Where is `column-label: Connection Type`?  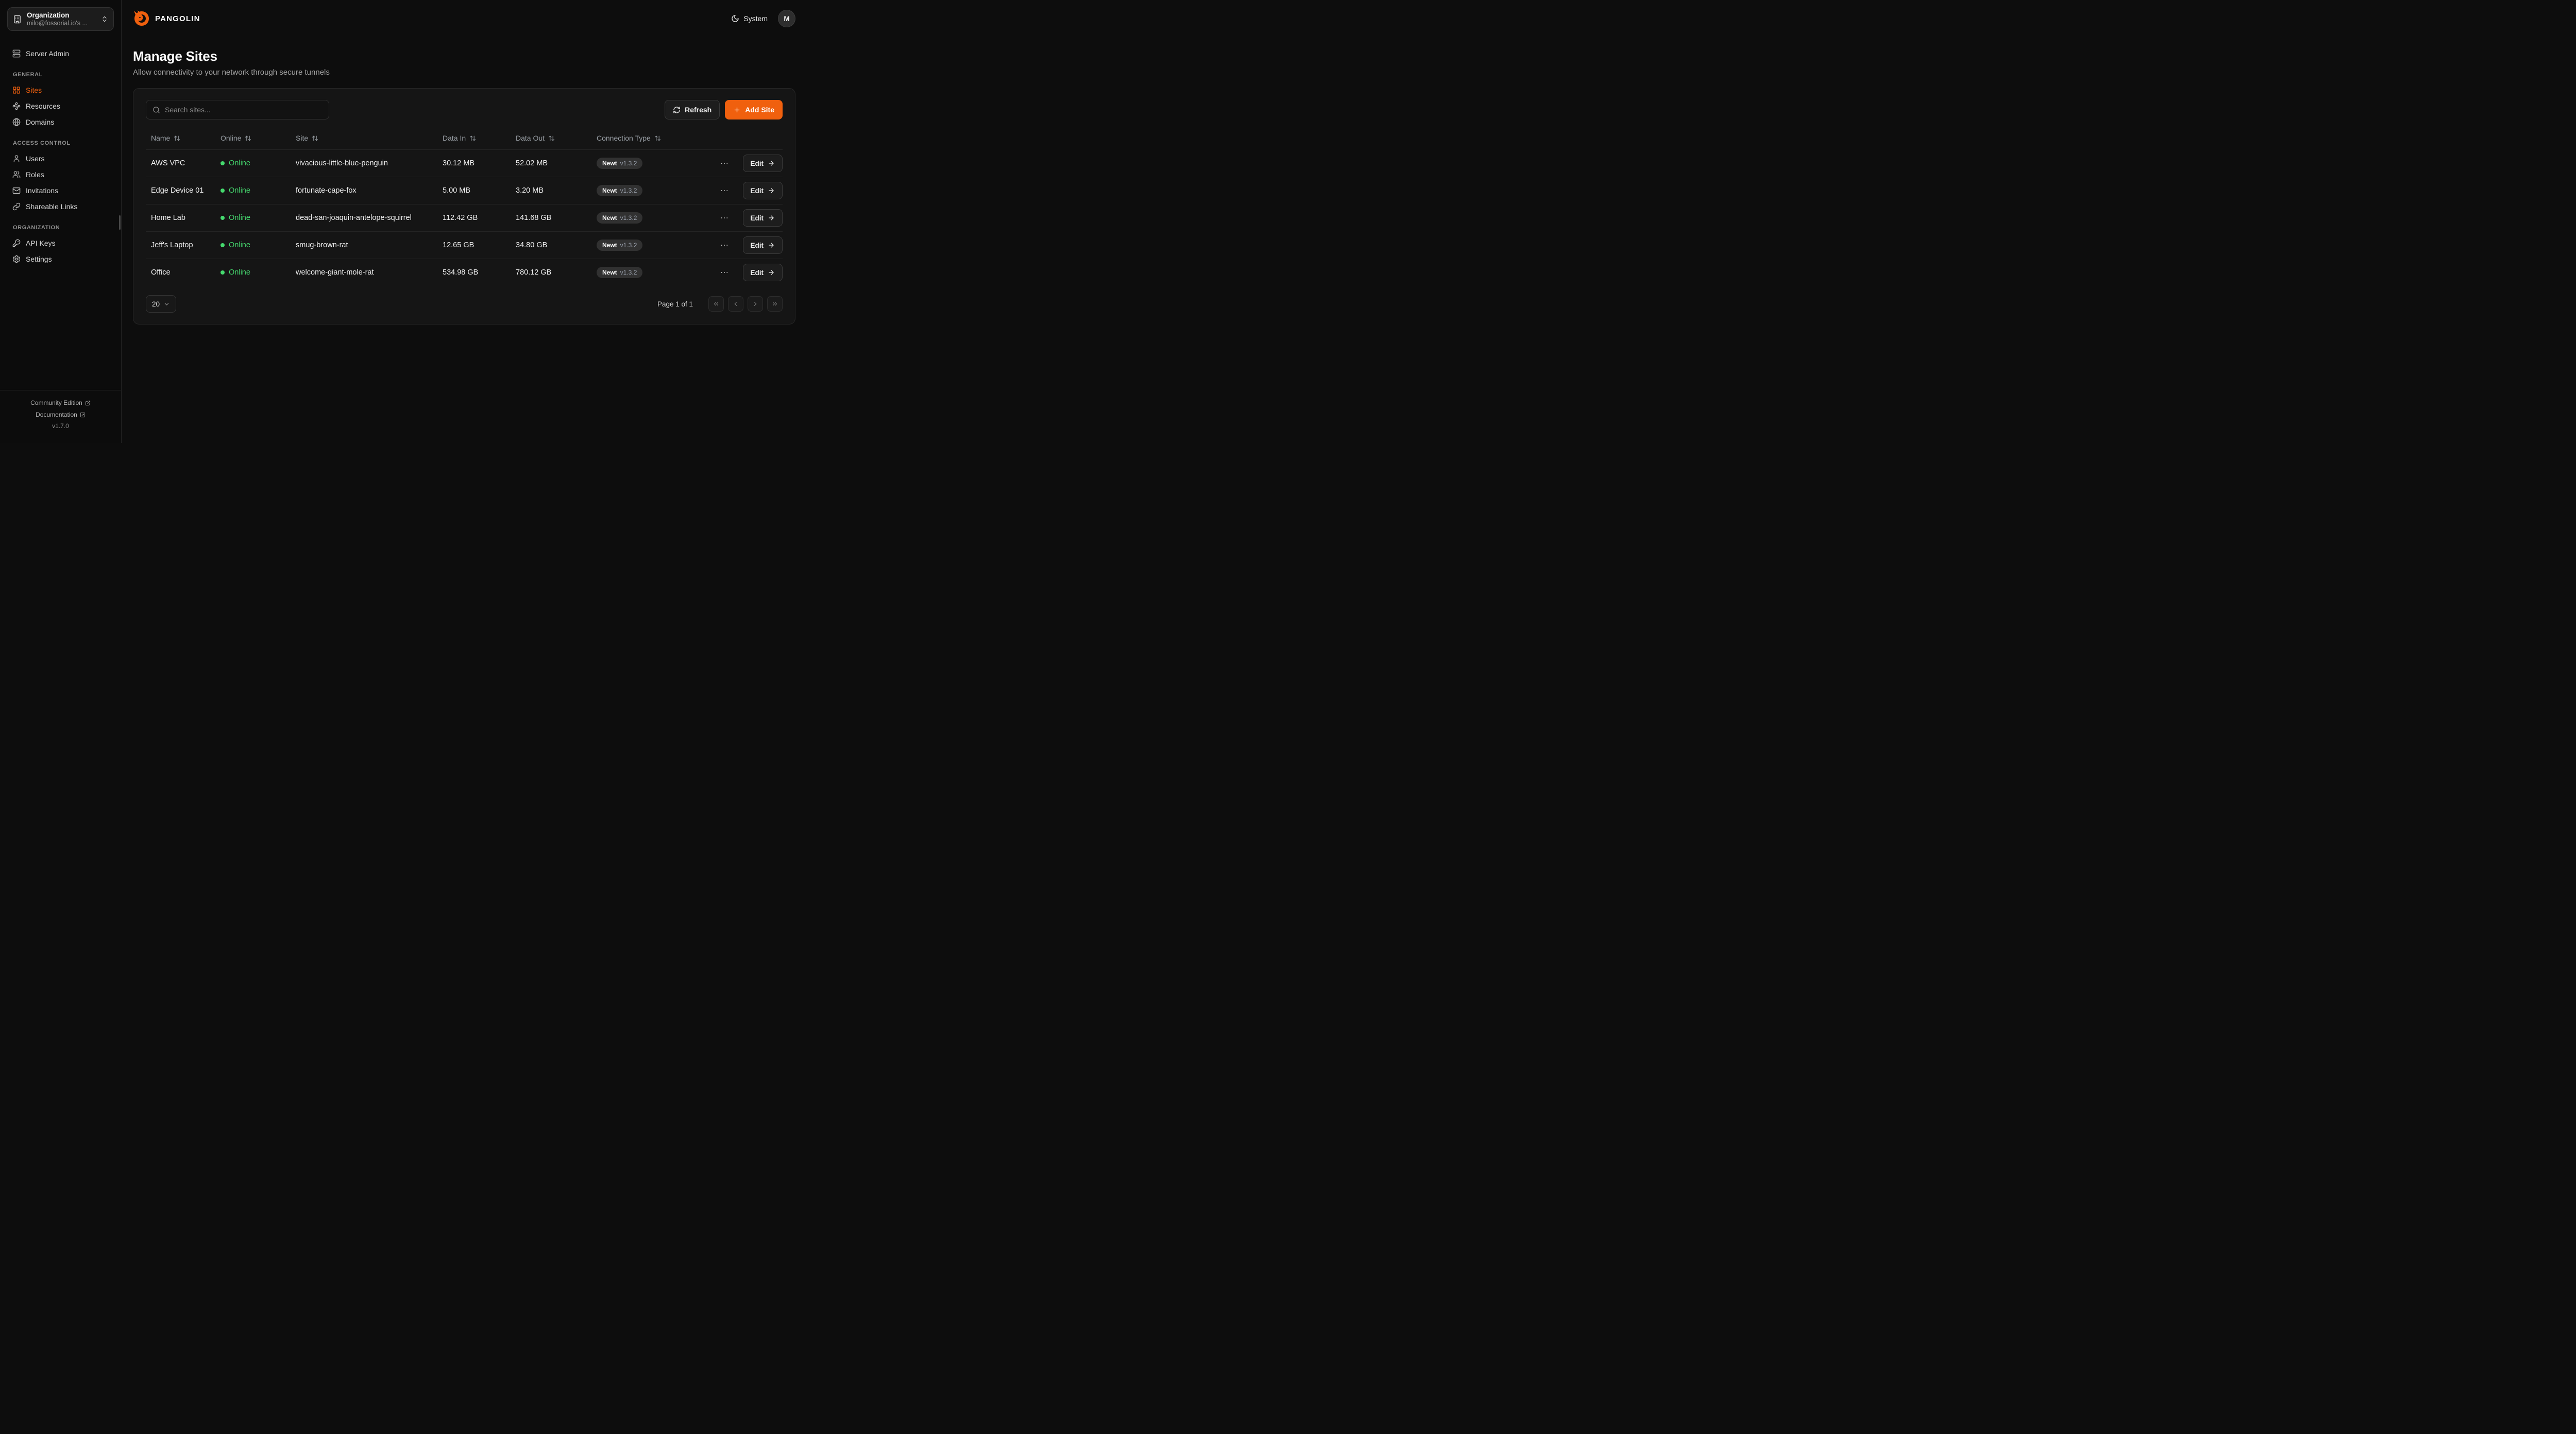 column-label: Connection Type is located at coordinates (624, 138).